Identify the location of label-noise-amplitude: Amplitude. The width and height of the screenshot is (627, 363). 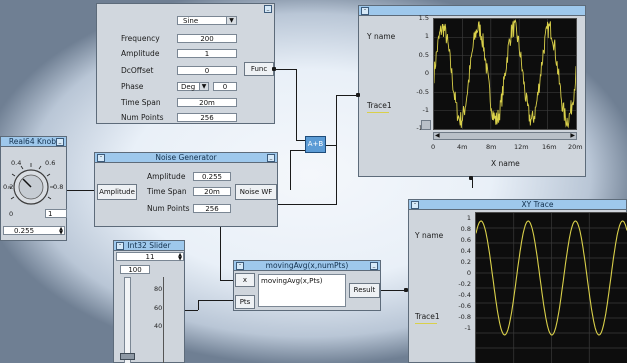
(166, 176).